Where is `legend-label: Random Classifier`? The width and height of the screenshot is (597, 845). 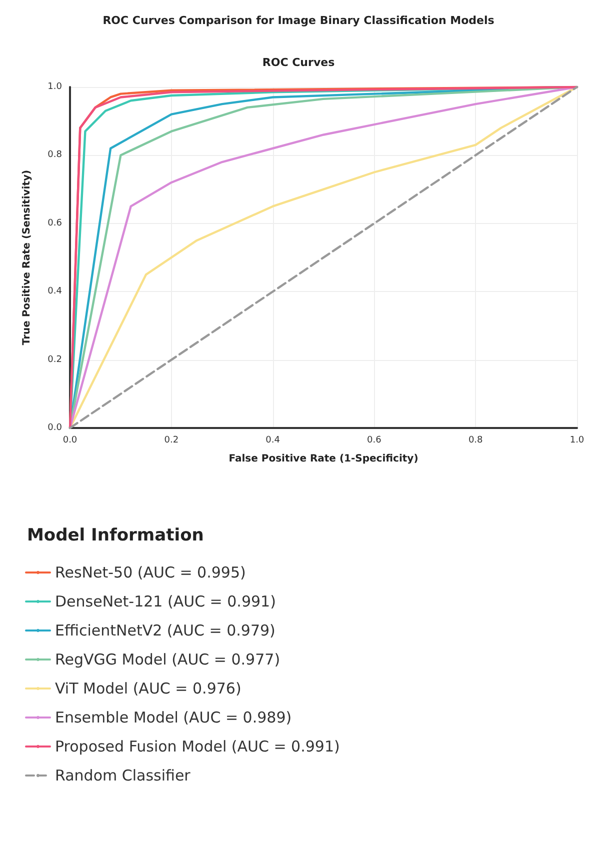 legend-label: Random Classifier is located at coordinates (123, 775).